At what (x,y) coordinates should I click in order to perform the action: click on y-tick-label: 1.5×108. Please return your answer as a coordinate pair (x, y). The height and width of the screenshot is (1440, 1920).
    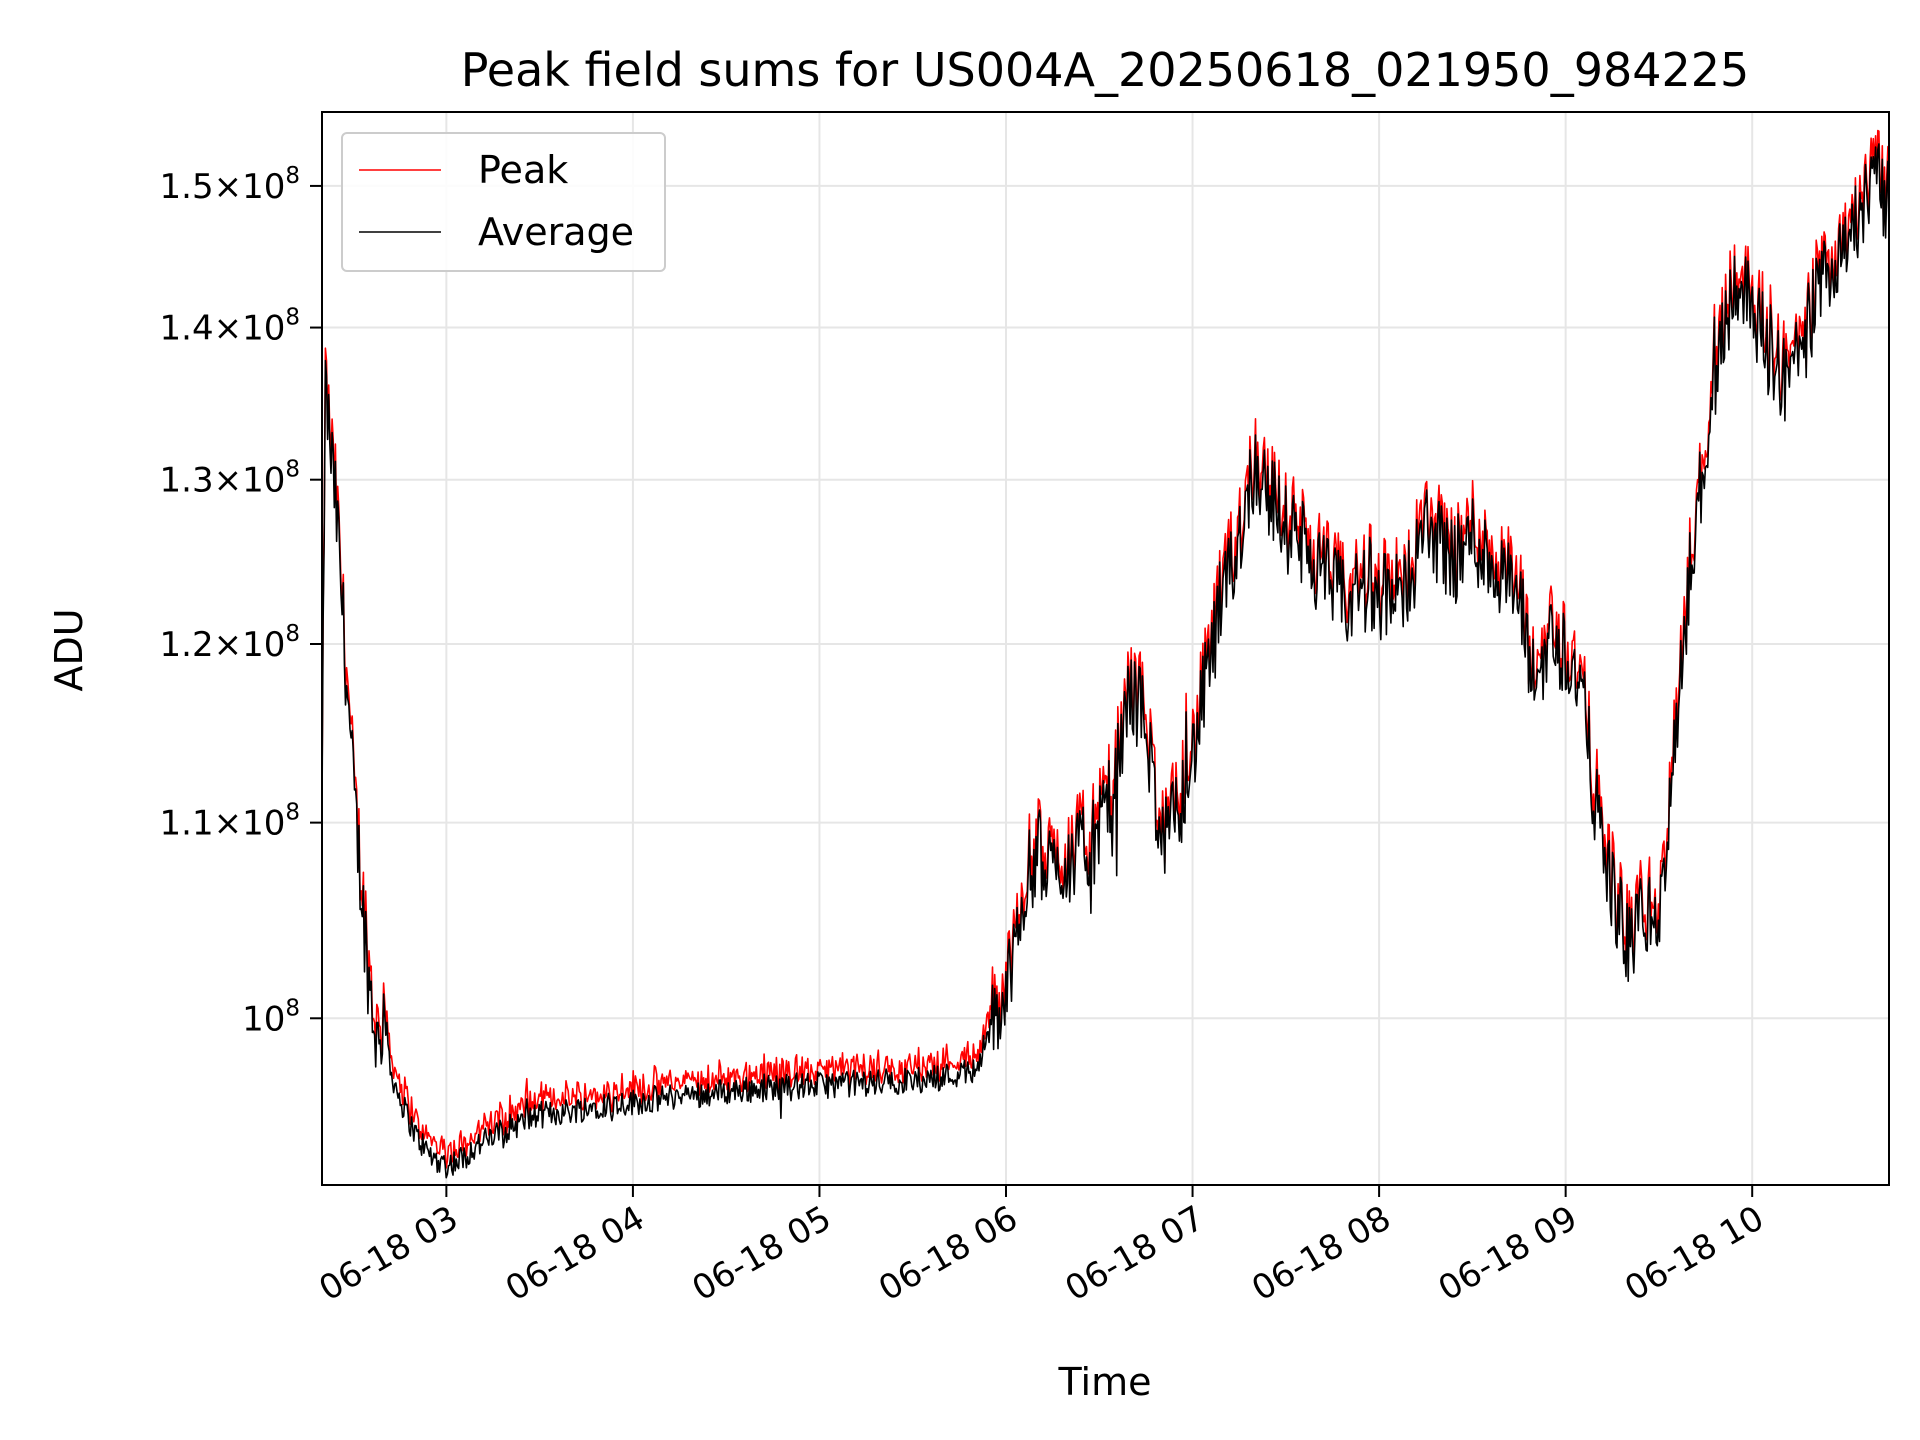
    Looking at the image, I should click on (230, 185).